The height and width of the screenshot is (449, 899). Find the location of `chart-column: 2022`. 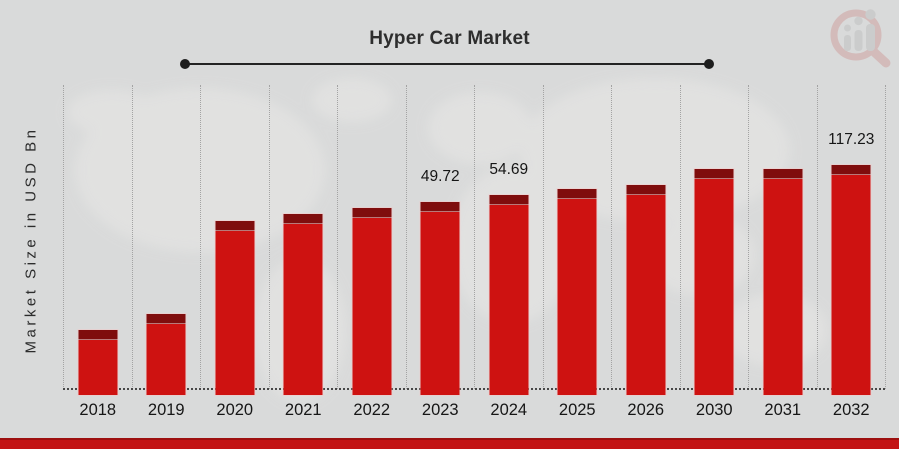

chart-column: 2022 is located at coordinates (371, 252).